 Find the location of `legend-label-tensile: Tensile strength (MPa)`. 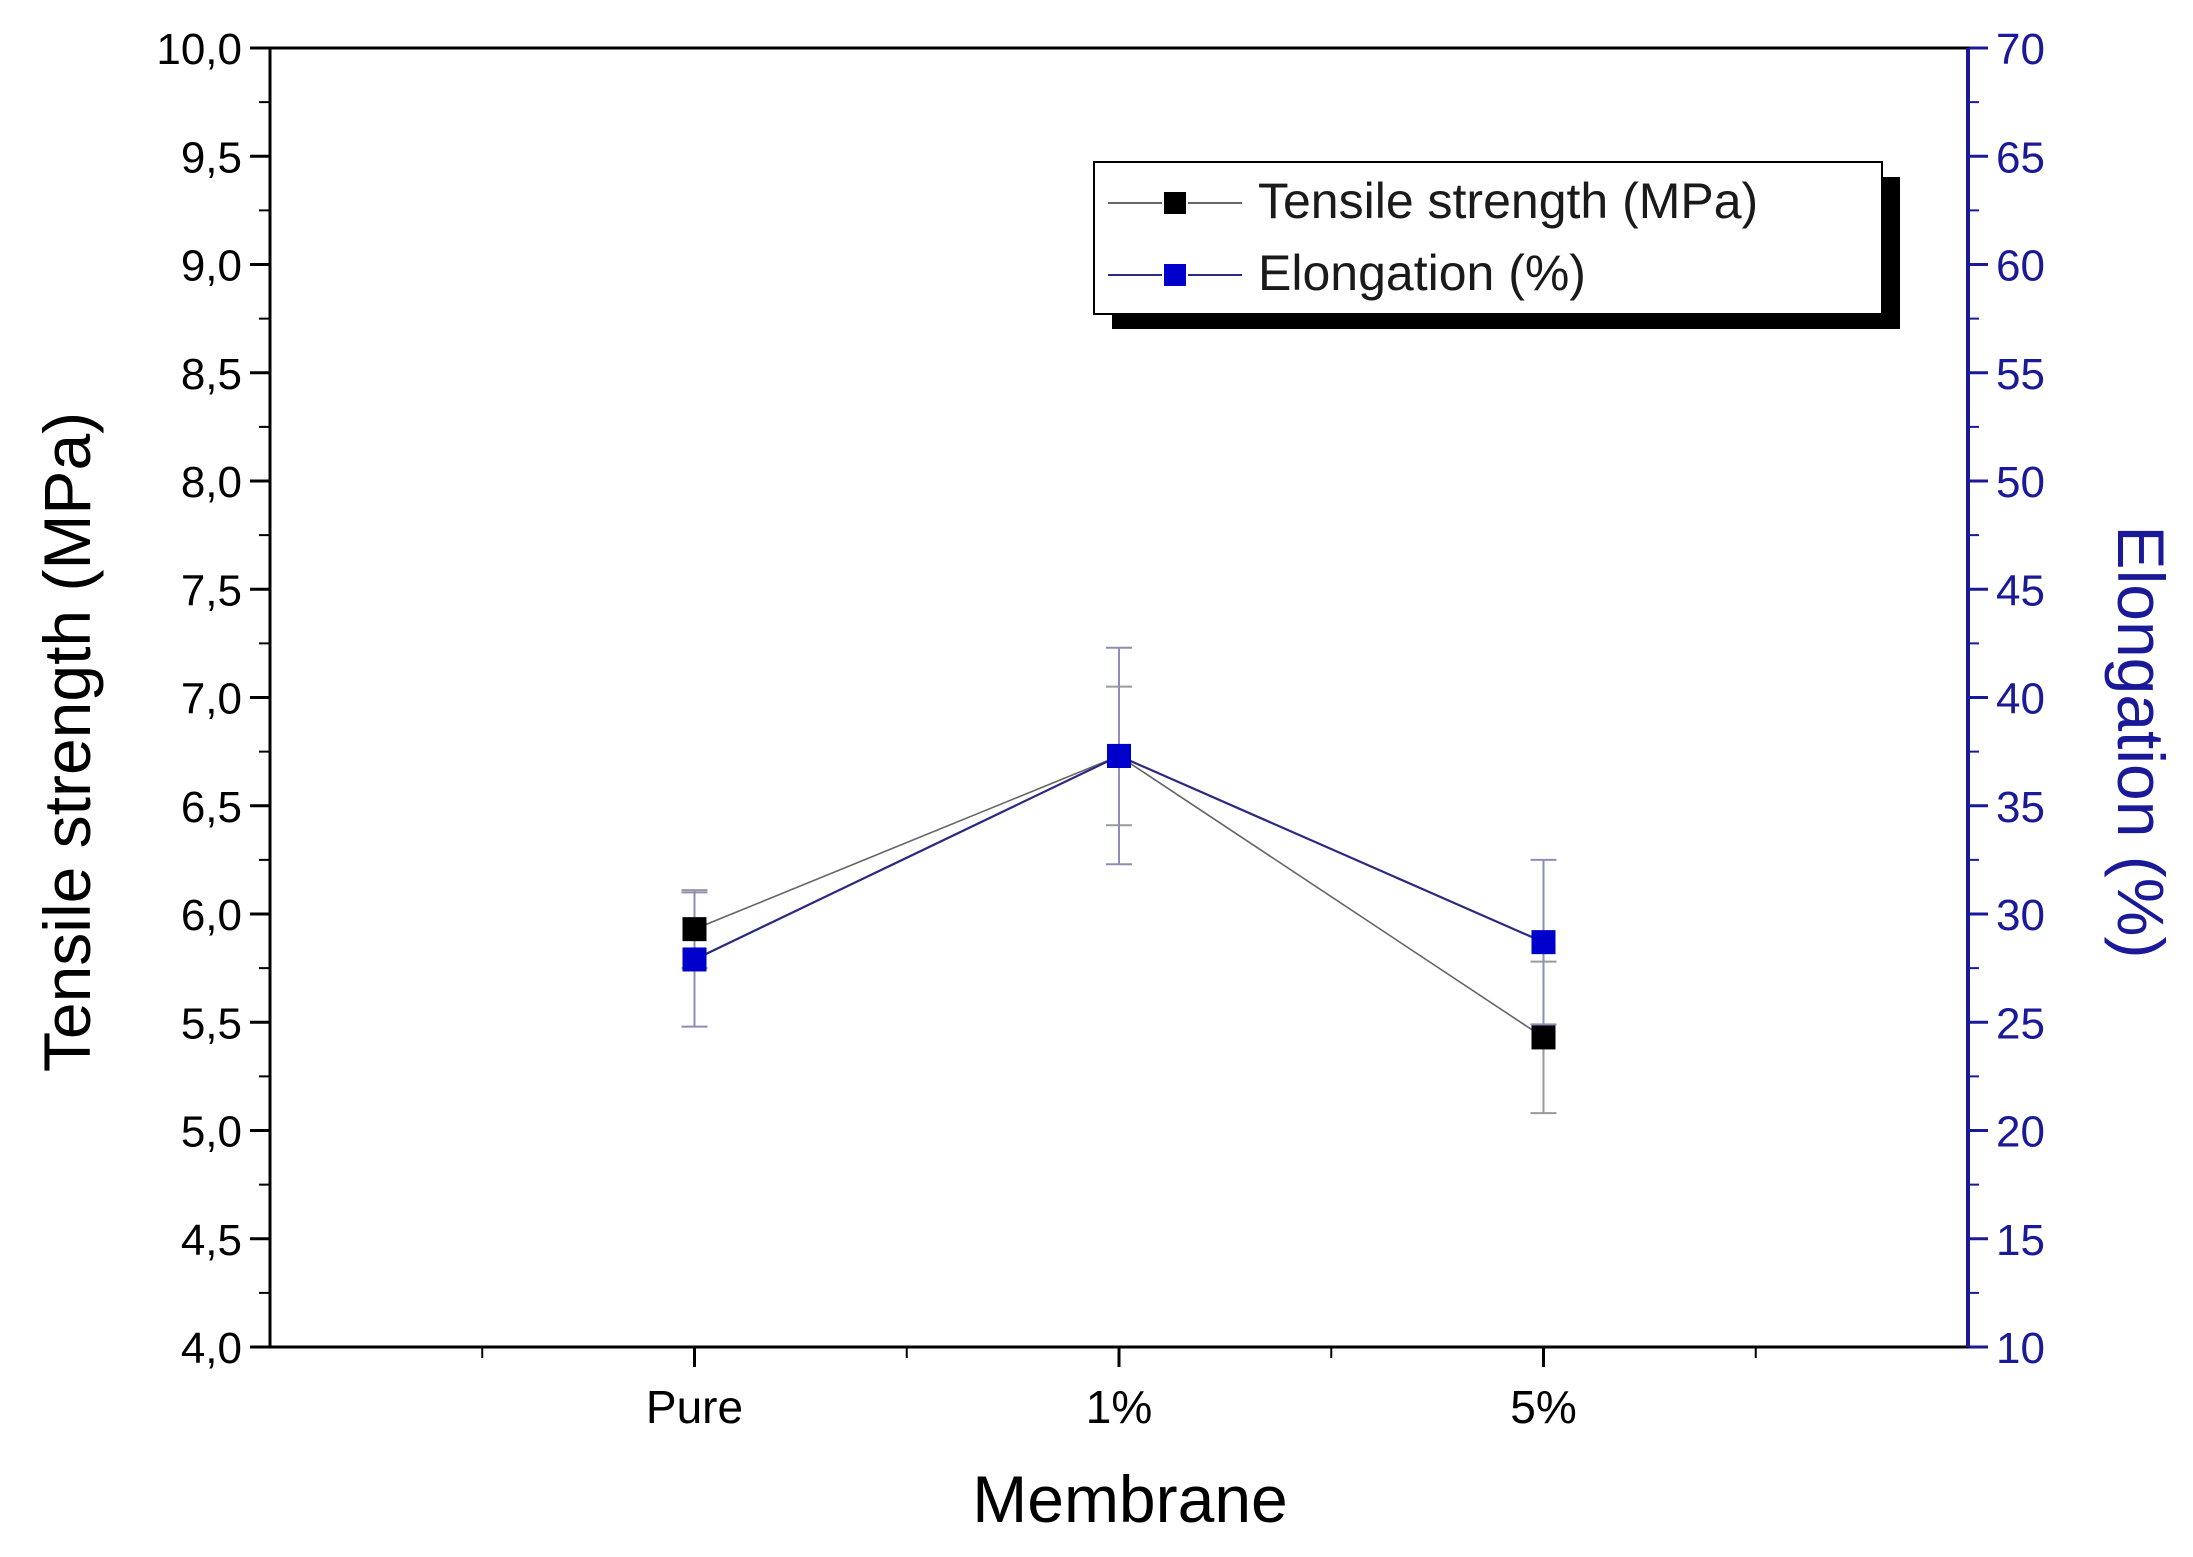

legend-label-tensile: Tensile strength (MPa) is located at coordinates (1508, 201).